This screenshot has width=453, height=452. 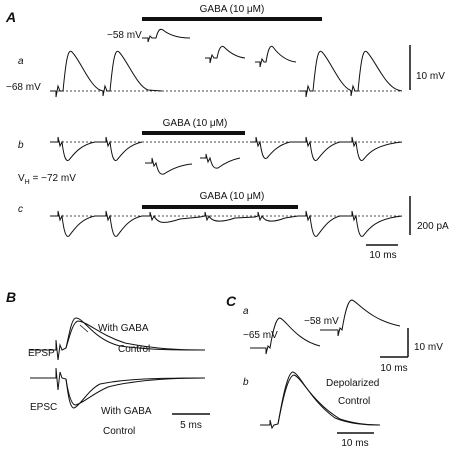 What do you see at coordinates (21, 145) in the screenshot?
I see `row-label: b` at bounding box center [21, 145].